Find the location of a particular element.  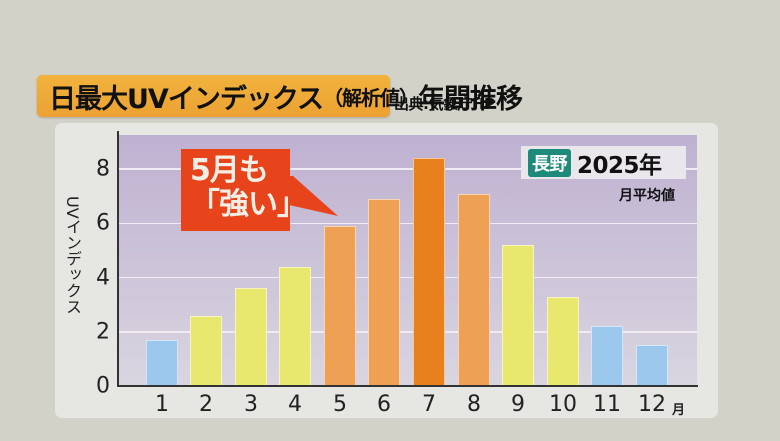

x-tick-label: 9 is located at coordinates (518, 404).